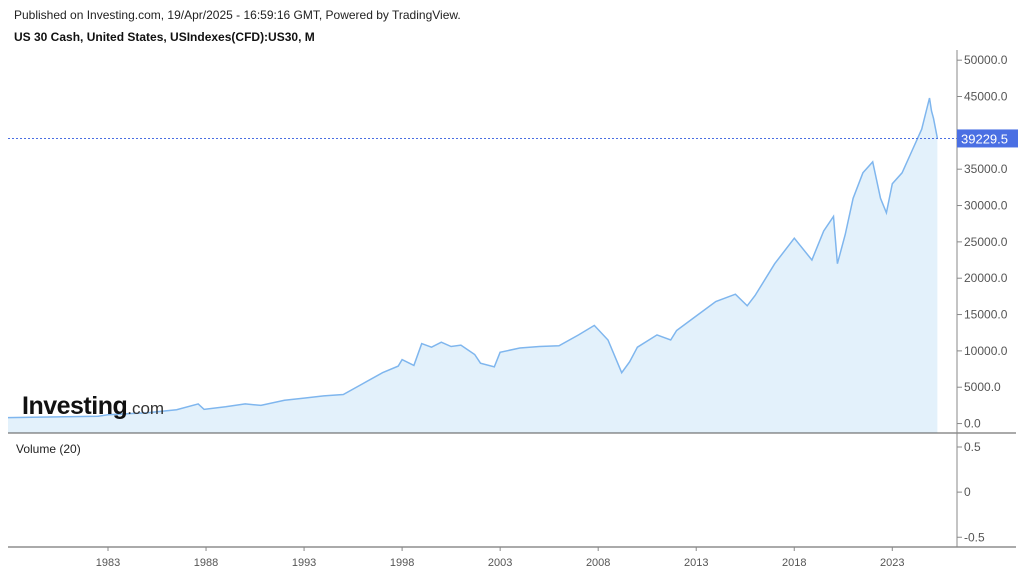  What do you see at coordinates (108, 563) in the screenshot?
I see `x-tick-label: 1983` at bounding box center [108, 563].